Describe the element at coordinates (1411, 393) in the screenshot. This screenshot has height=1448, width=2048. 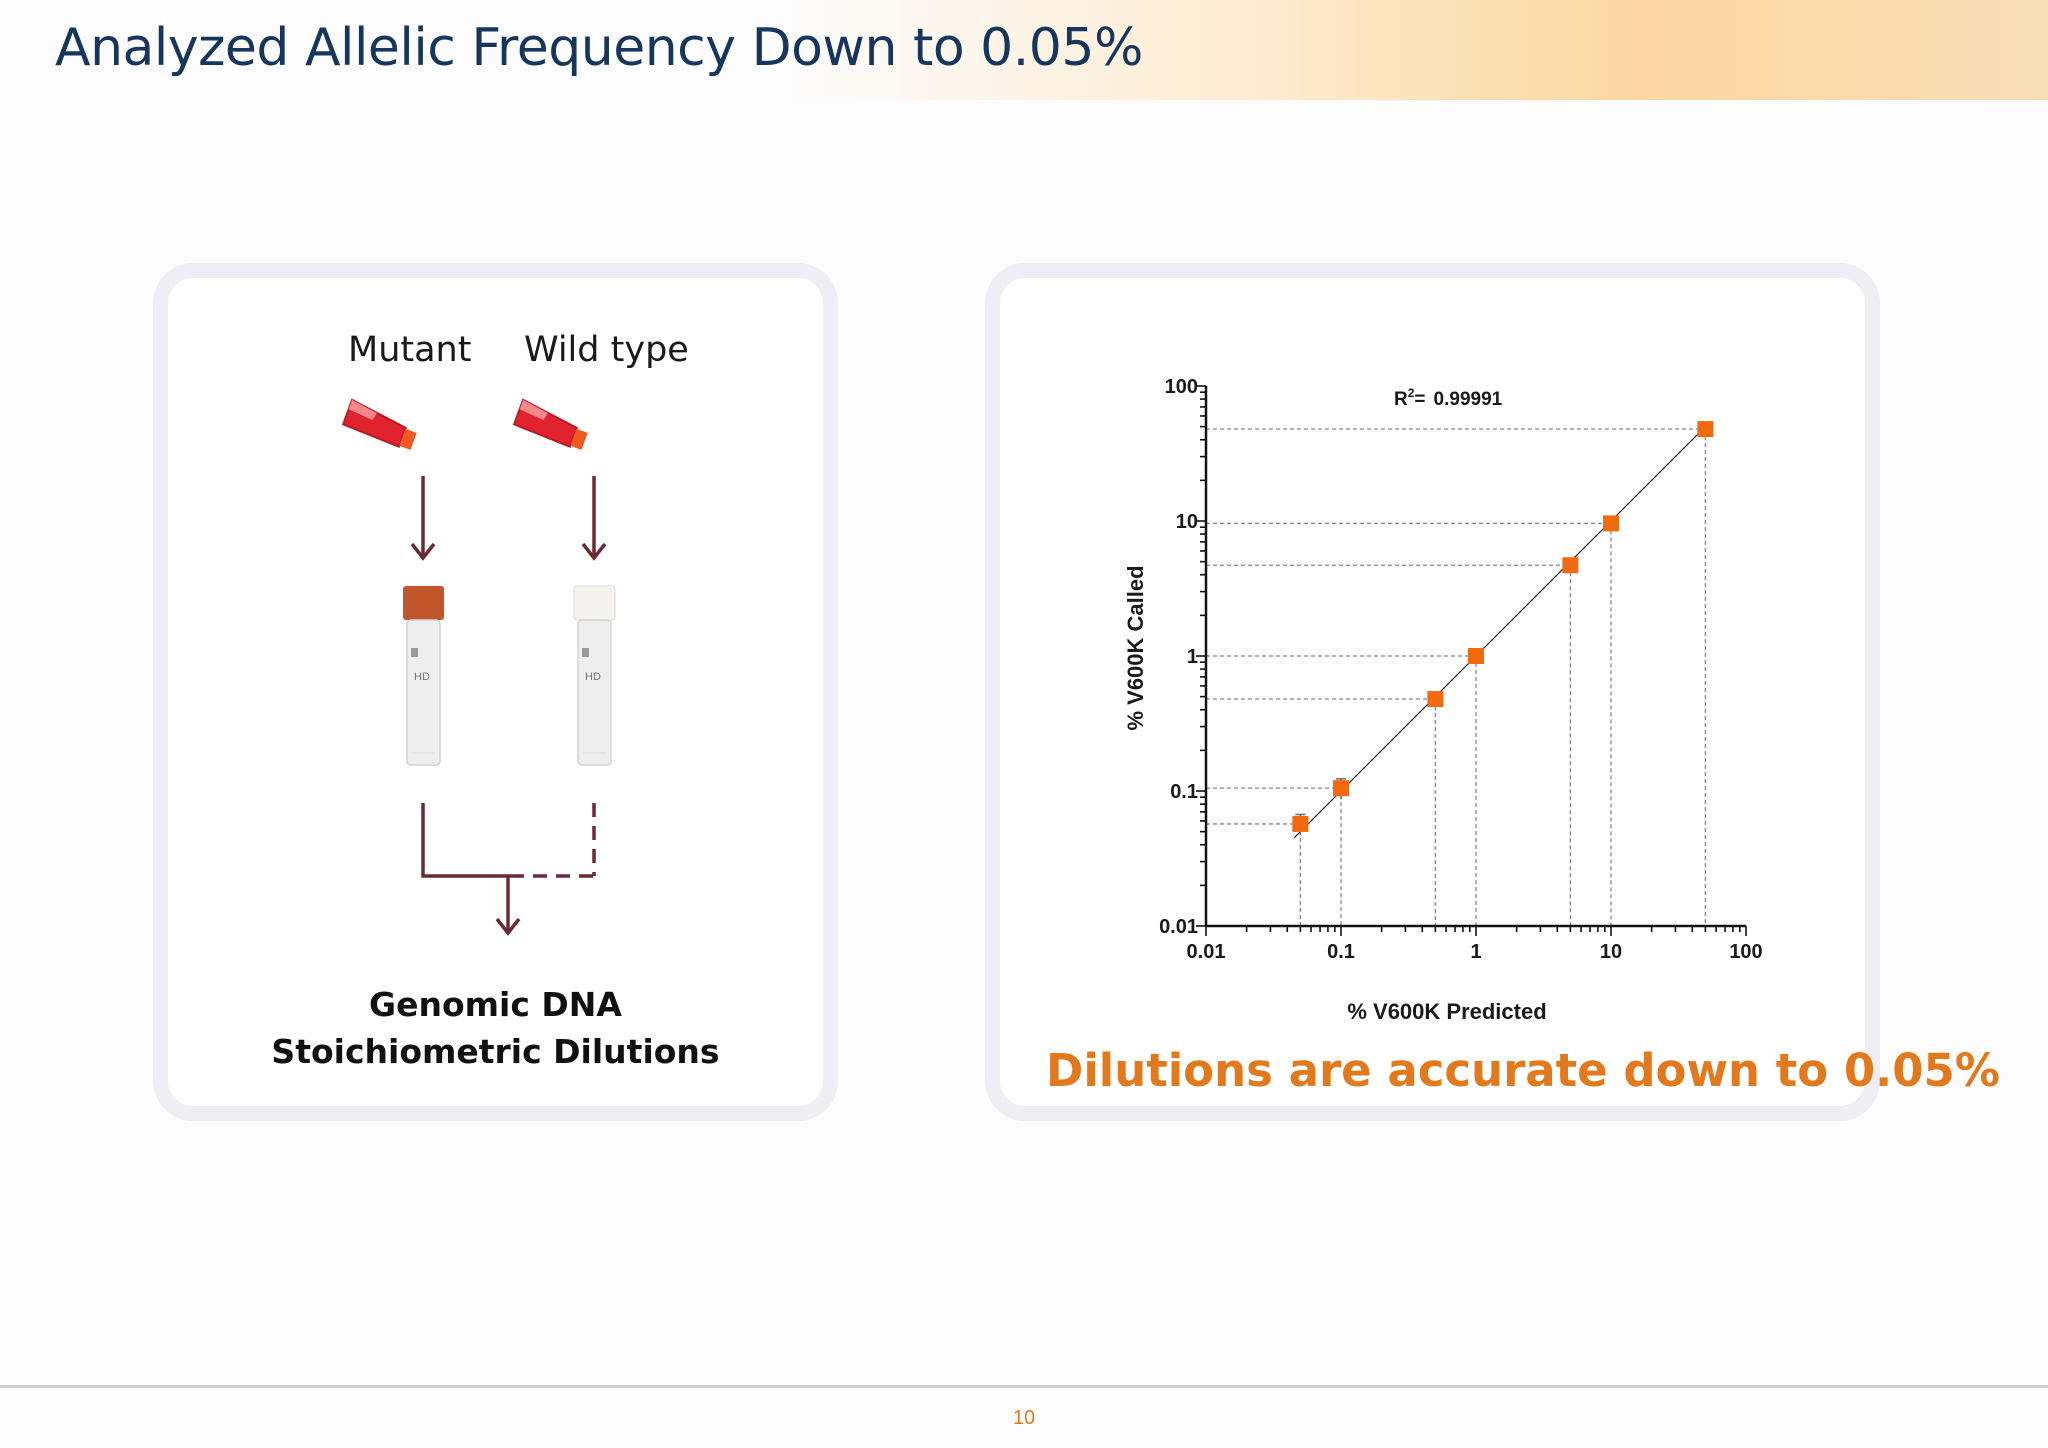
I see `r2-superscript: 2` at that location.